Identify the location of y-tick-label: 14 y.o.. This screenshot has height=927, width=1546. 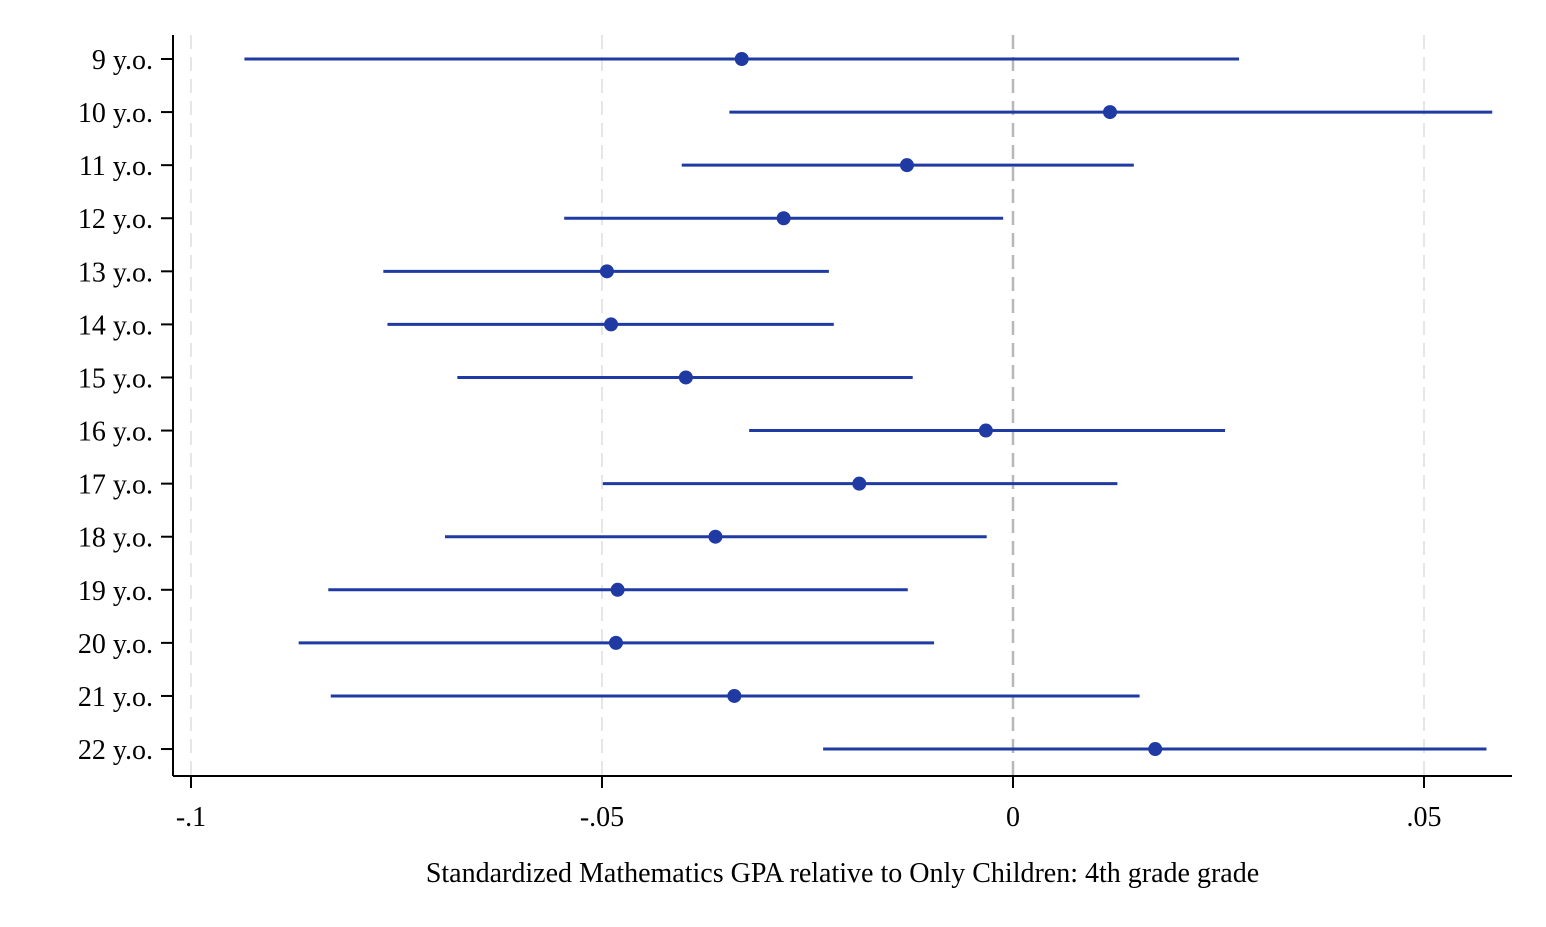
(115, 325).